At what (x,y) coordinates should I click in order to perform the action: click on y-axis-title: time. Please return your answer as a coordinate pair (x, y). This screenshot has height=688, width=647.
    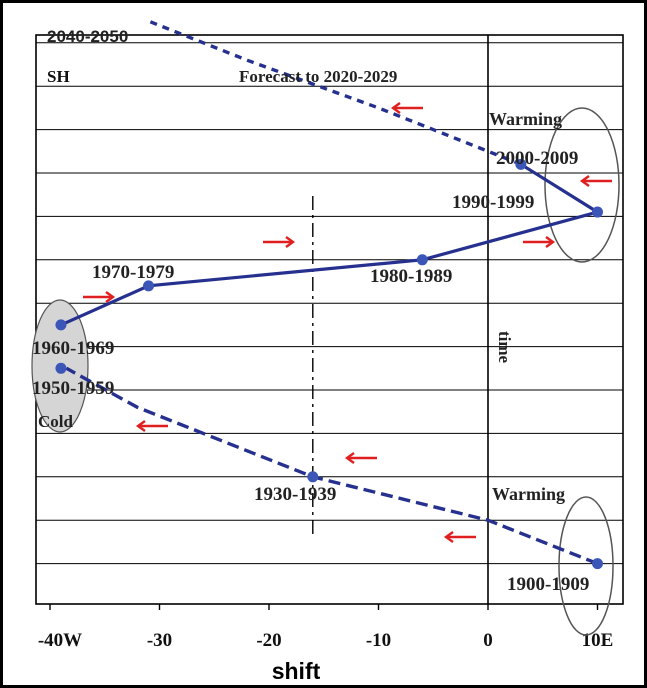
    Looking at the image, I should click on (504, 347).